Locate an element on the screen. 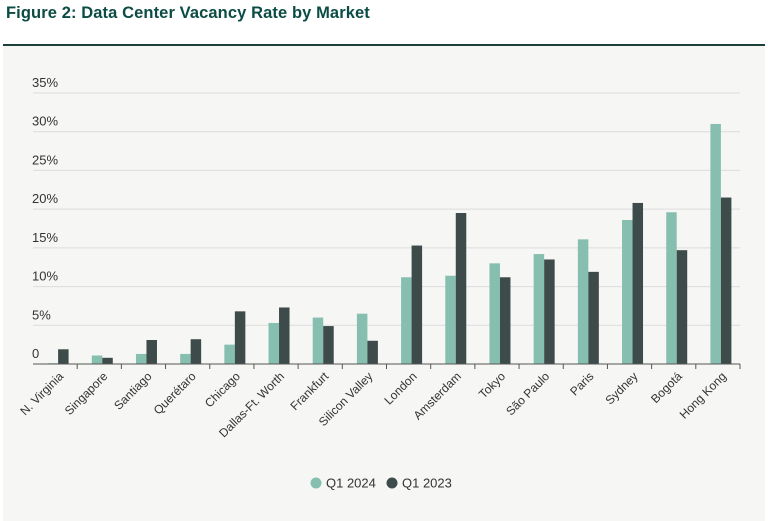  y-tick-label: 25% is located at coordinates (45, 159).